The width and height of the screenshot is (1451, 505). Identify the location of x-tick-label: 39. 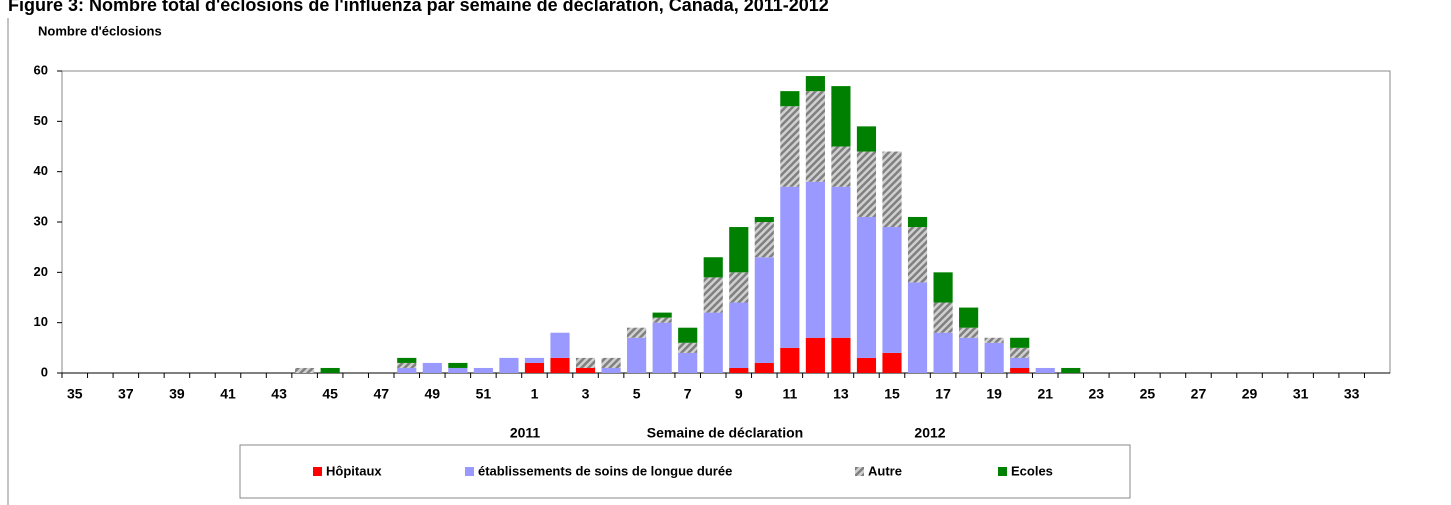
(177, 394).